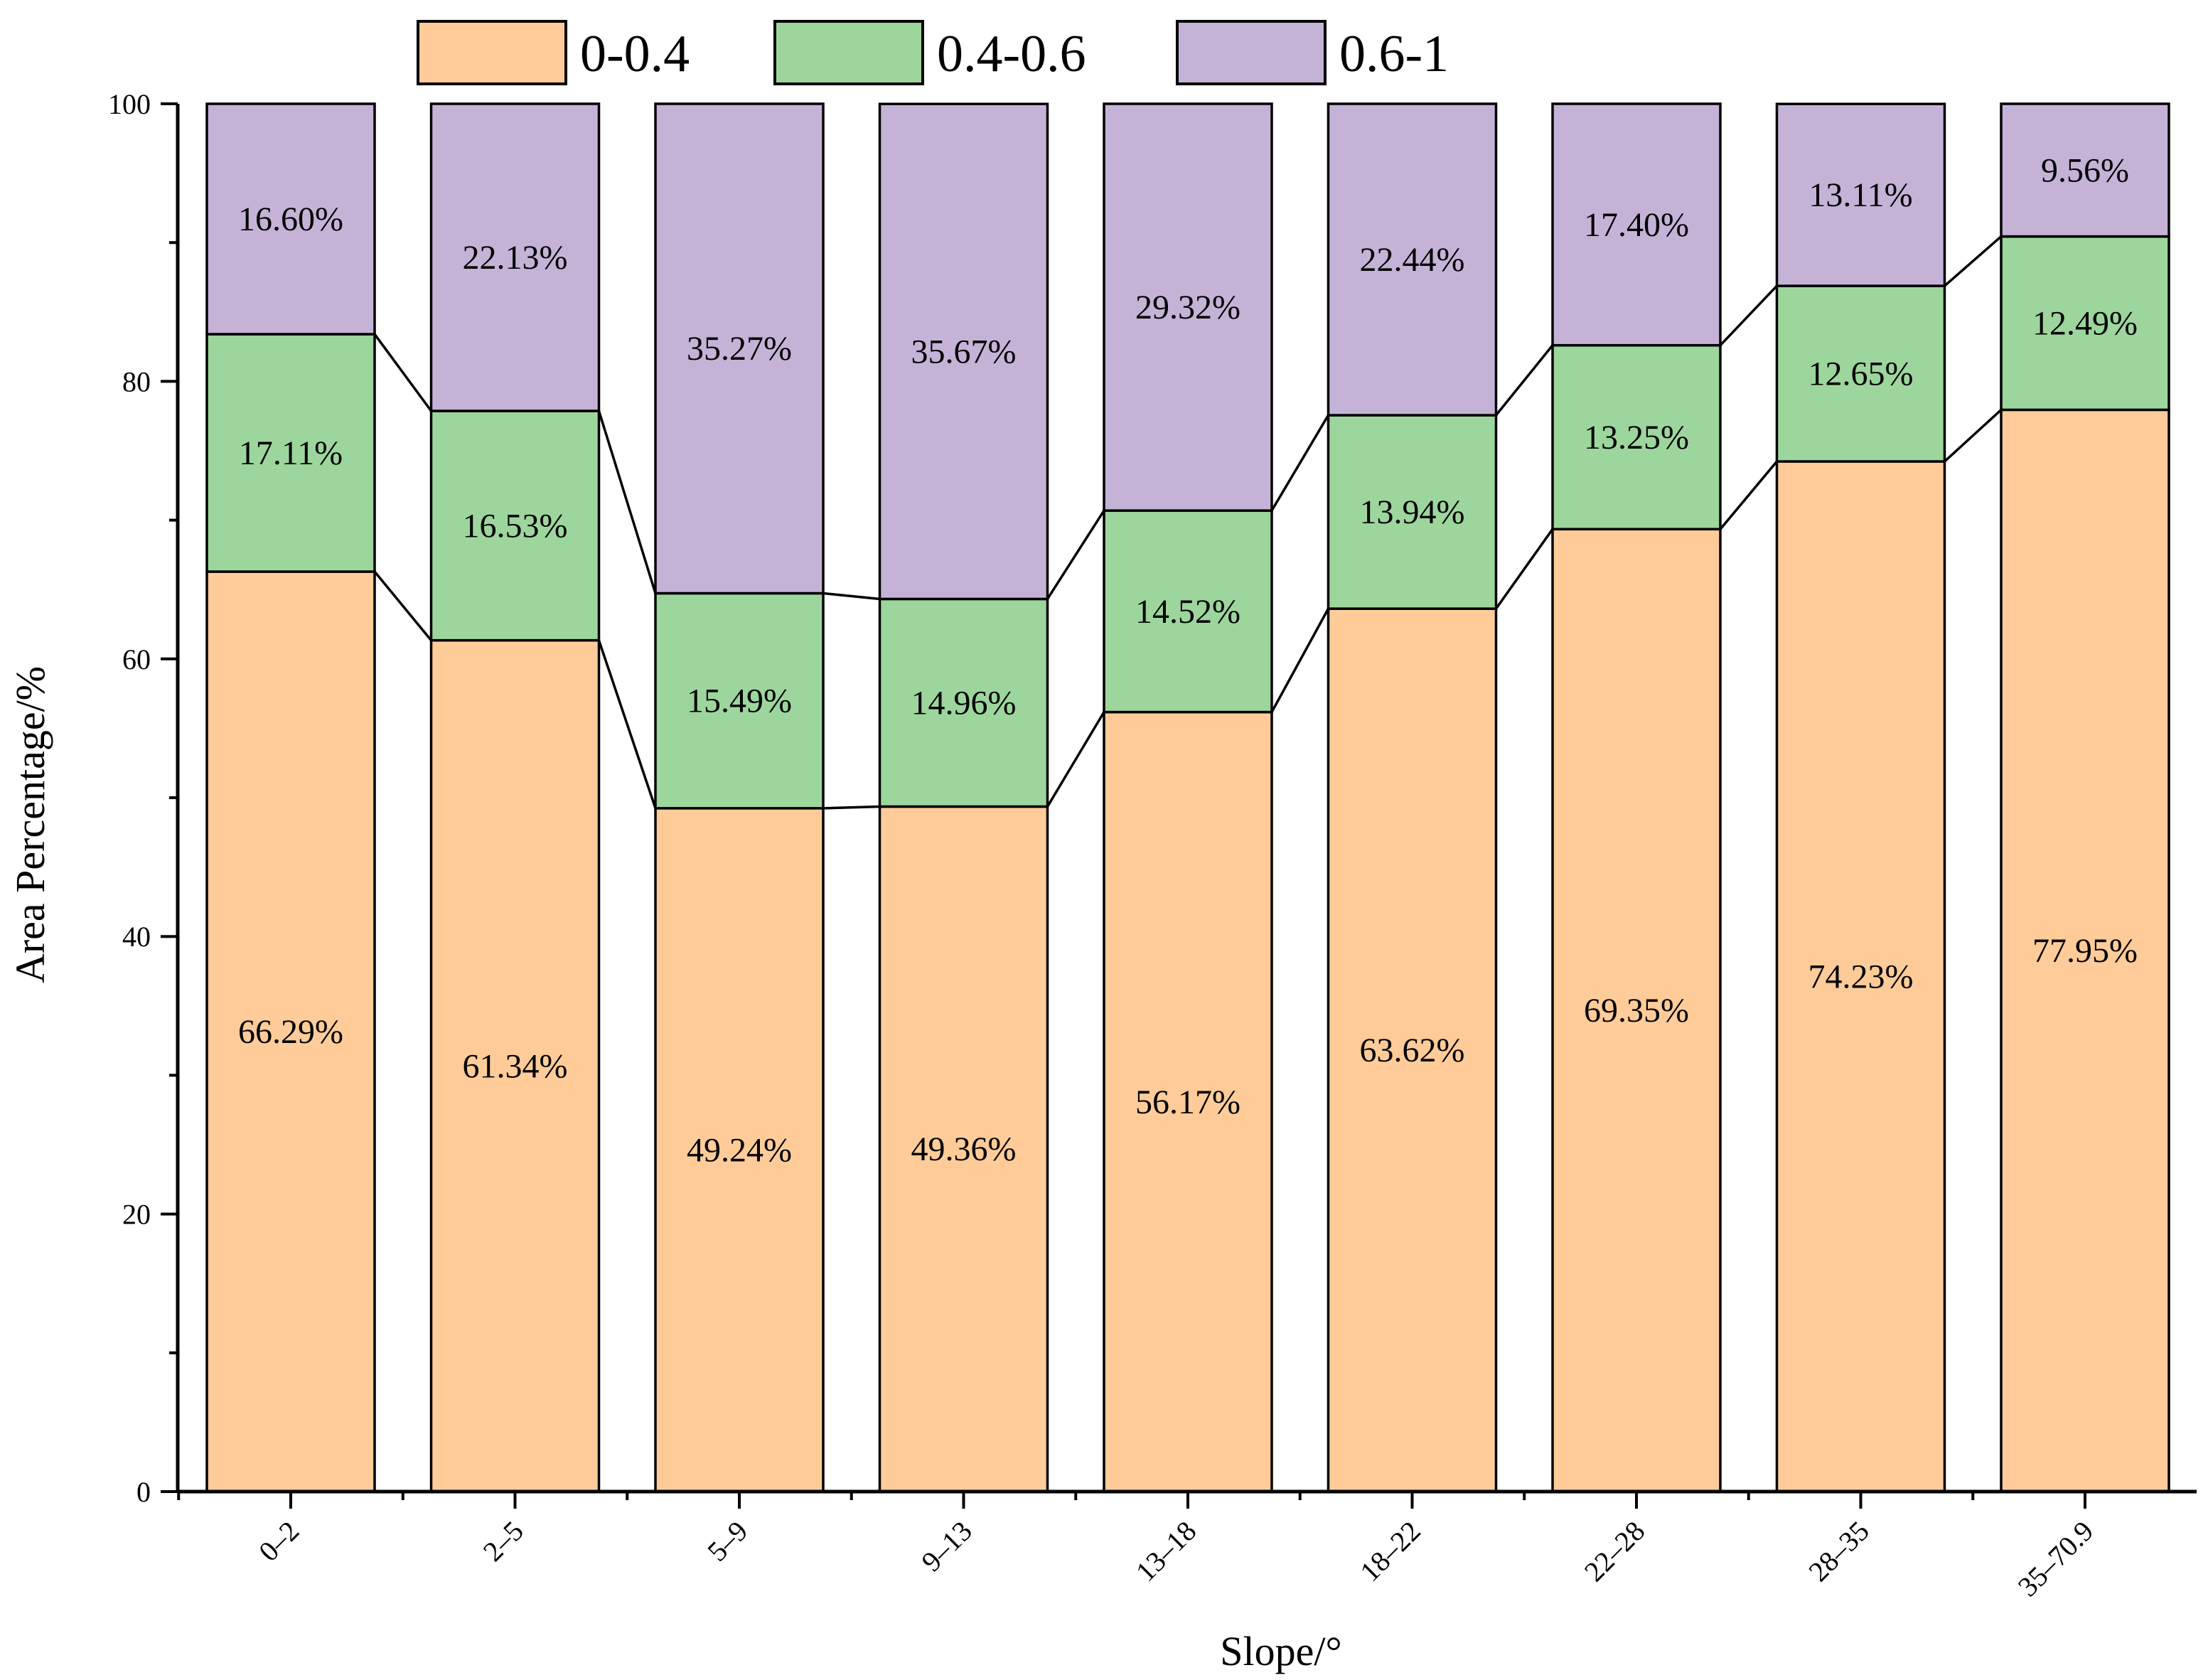 The image size is (2208, 1680). Describe the element at coordinates (30, 824) in the screenshot. I see `y-axis-title: Area Percentage/%` at that location.